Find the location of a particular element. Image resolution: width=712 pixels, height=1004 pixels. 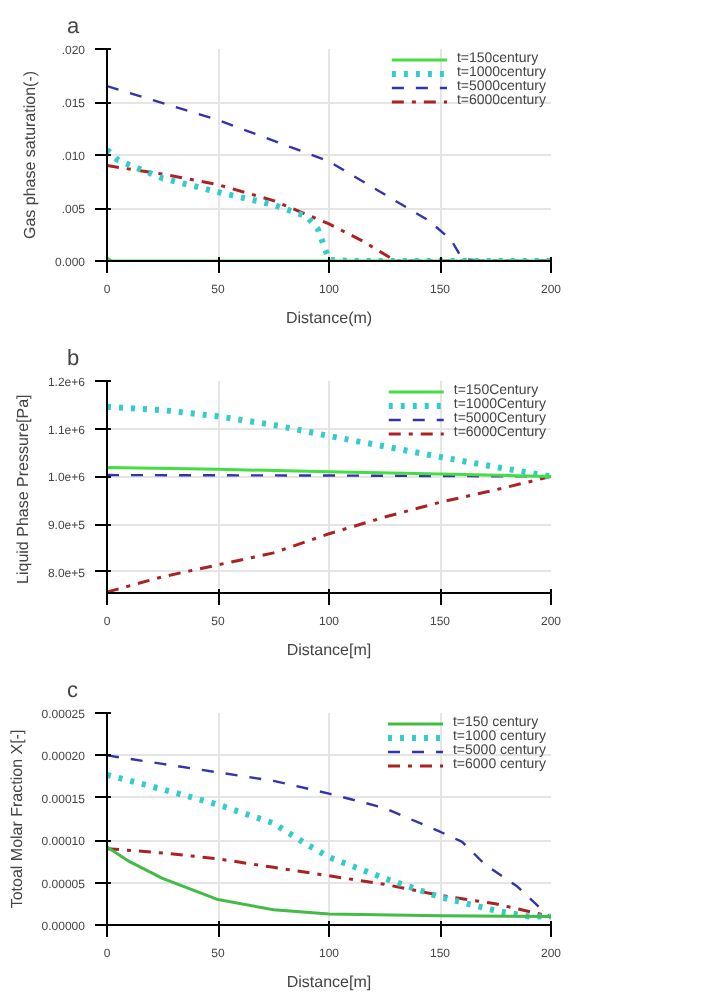

chart-title: a is located at coordinates (74, 27).